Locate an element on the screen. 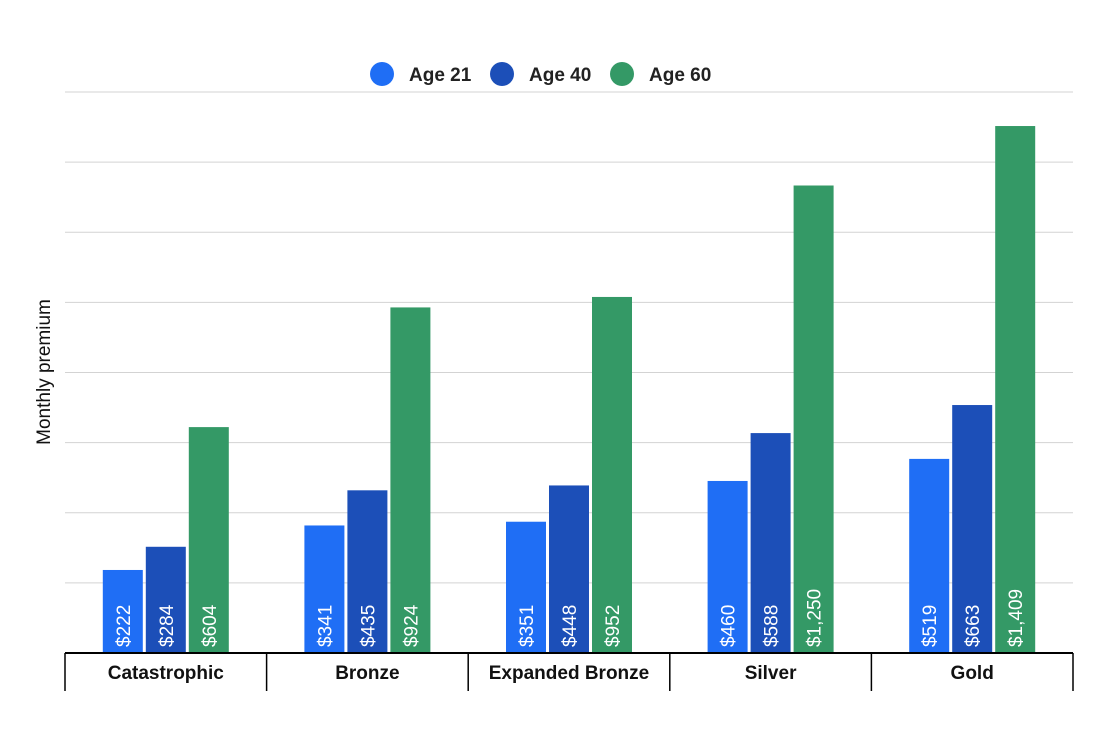 The height and width of the screenshot is (748, 1110). data-label: $1,250 is located at coordinates (815, 618).